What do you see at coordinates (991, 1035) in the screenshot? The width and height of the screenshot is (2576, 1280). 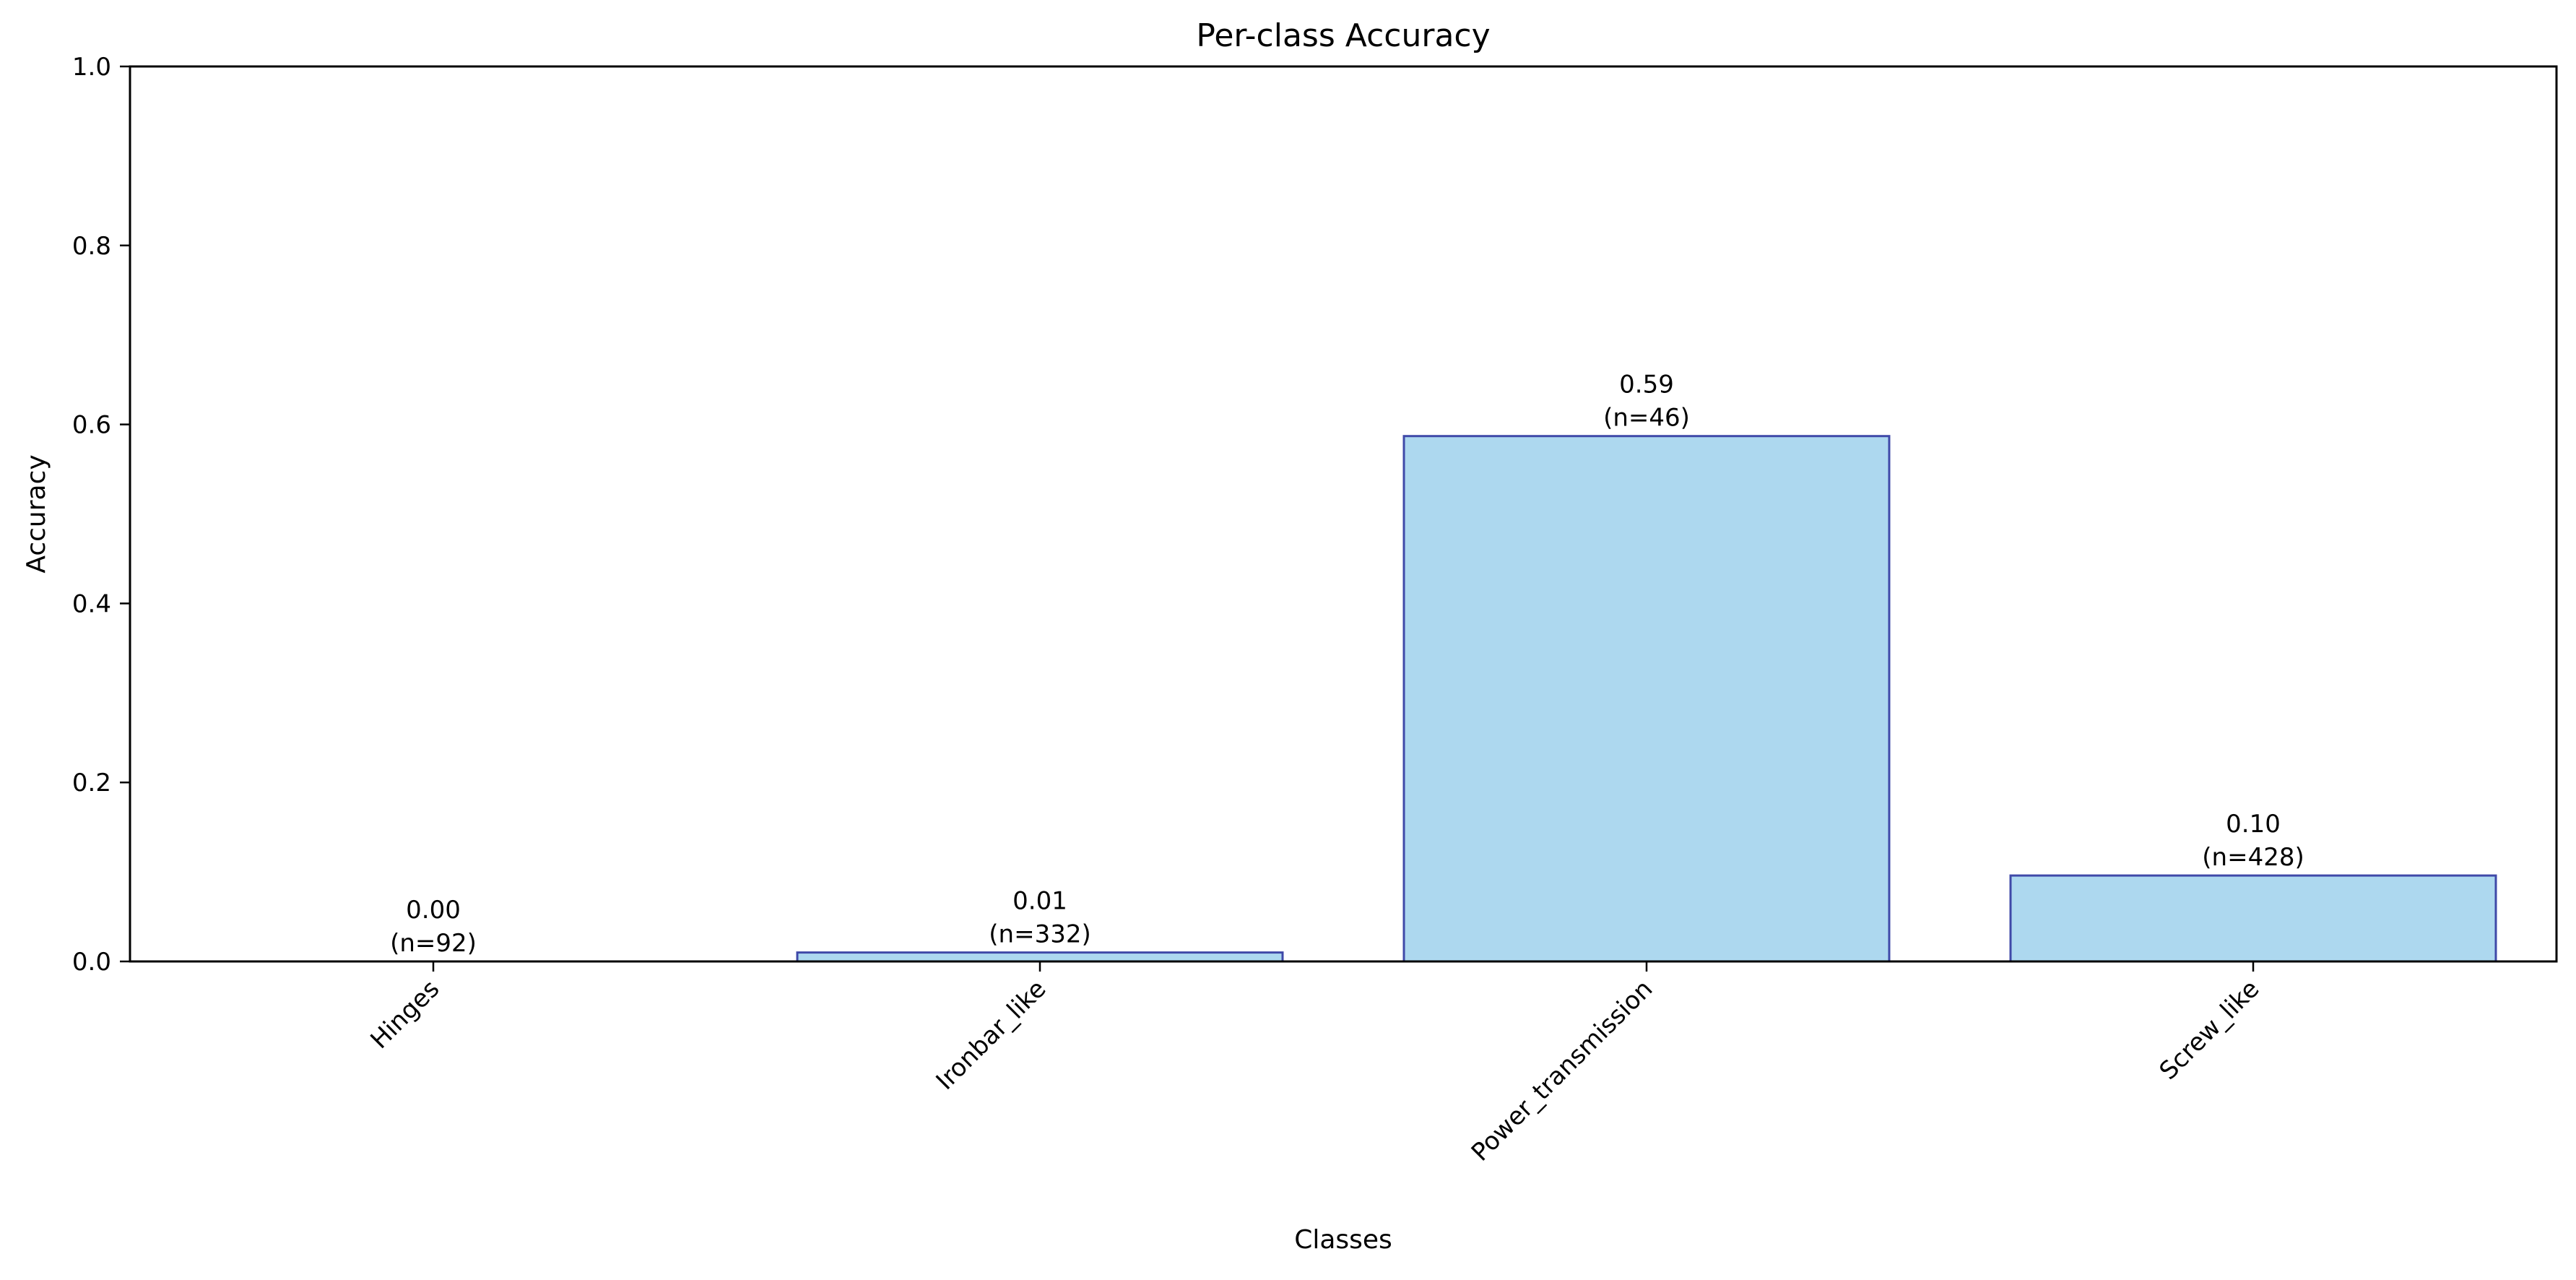 I see `x-tick-label: Ironbar_like` at bounding box center [991, 1035].